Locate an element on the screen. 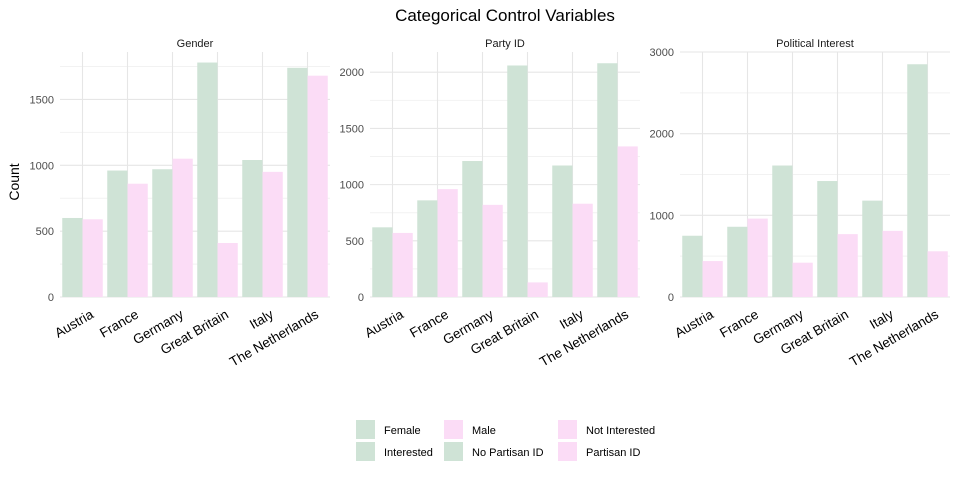 The height and width of the screenshot is (485, 960). bar-no-partisan-id-germany is located at coordinates (472, 229).